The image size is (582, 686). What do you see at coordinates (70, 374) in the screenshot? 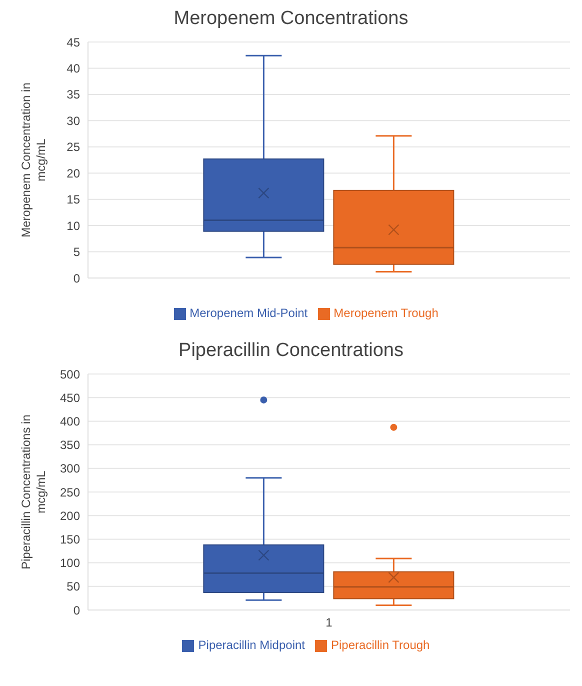
I see `y-tick-label: 500` at bounding box center [70, 374].